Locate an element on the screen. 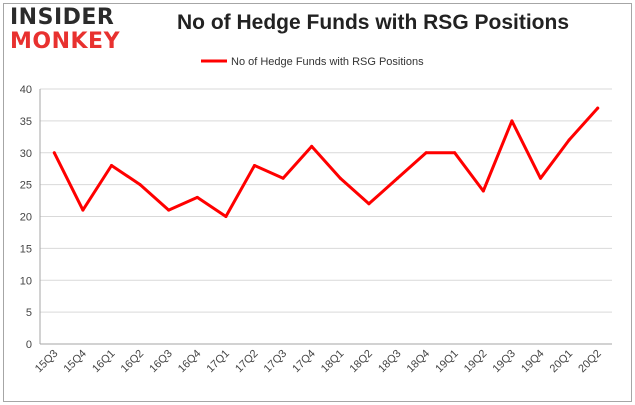 The width and height of the screenshot is (635, 405). x-tick-label: 20Q1 is located at coordinates (562, 362).